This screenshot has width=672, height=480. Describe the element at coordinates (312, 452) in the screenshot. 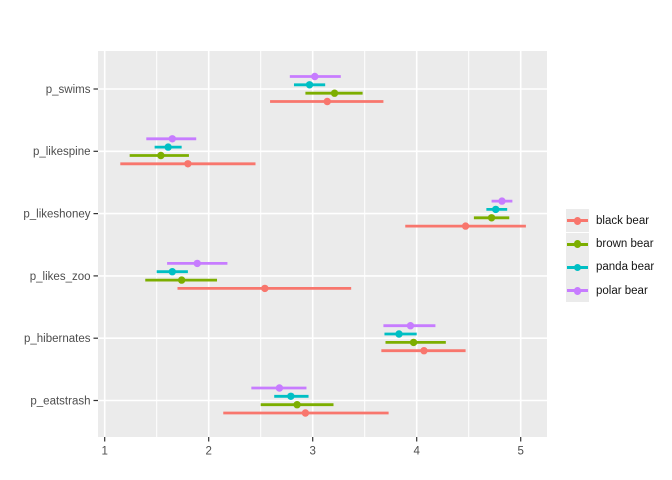

I see `x-tick-label: 3` at that location.